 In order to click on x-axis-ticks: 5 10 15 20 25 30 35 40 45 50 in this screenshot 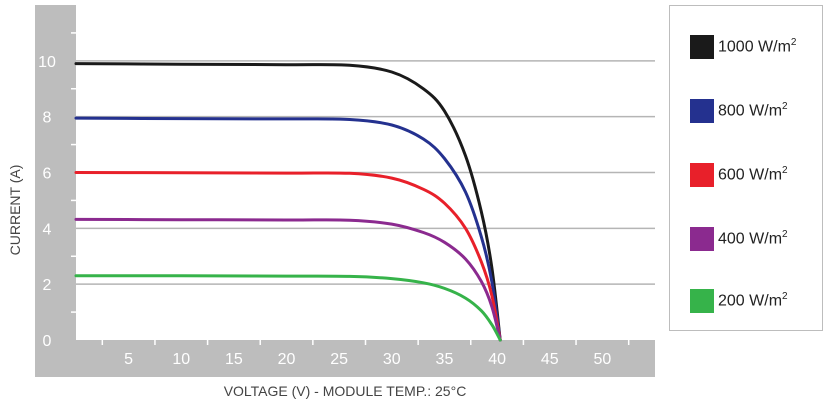, I will do `click(365, 354)`.